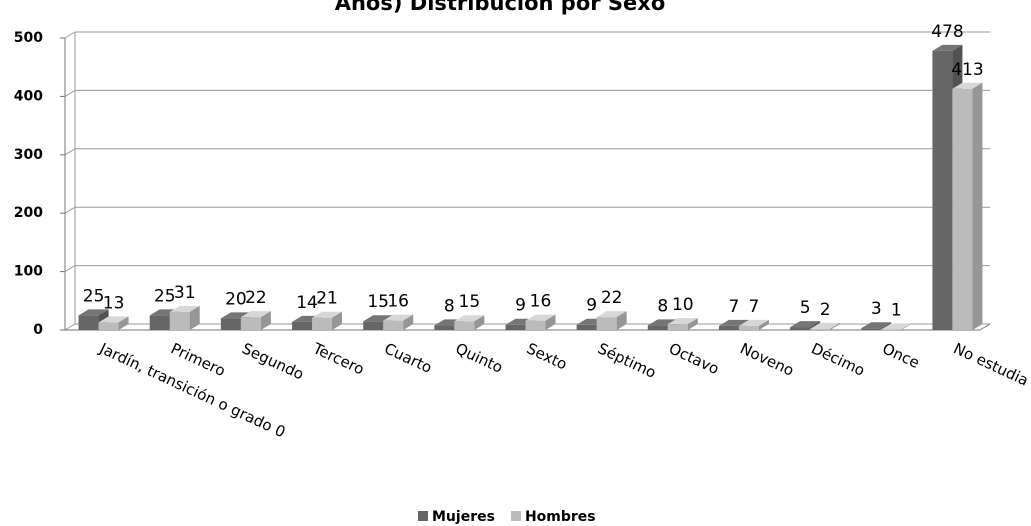 The image size is (1031, 526). I want to click on x-tick-label: Tercero, so click(338, 359).